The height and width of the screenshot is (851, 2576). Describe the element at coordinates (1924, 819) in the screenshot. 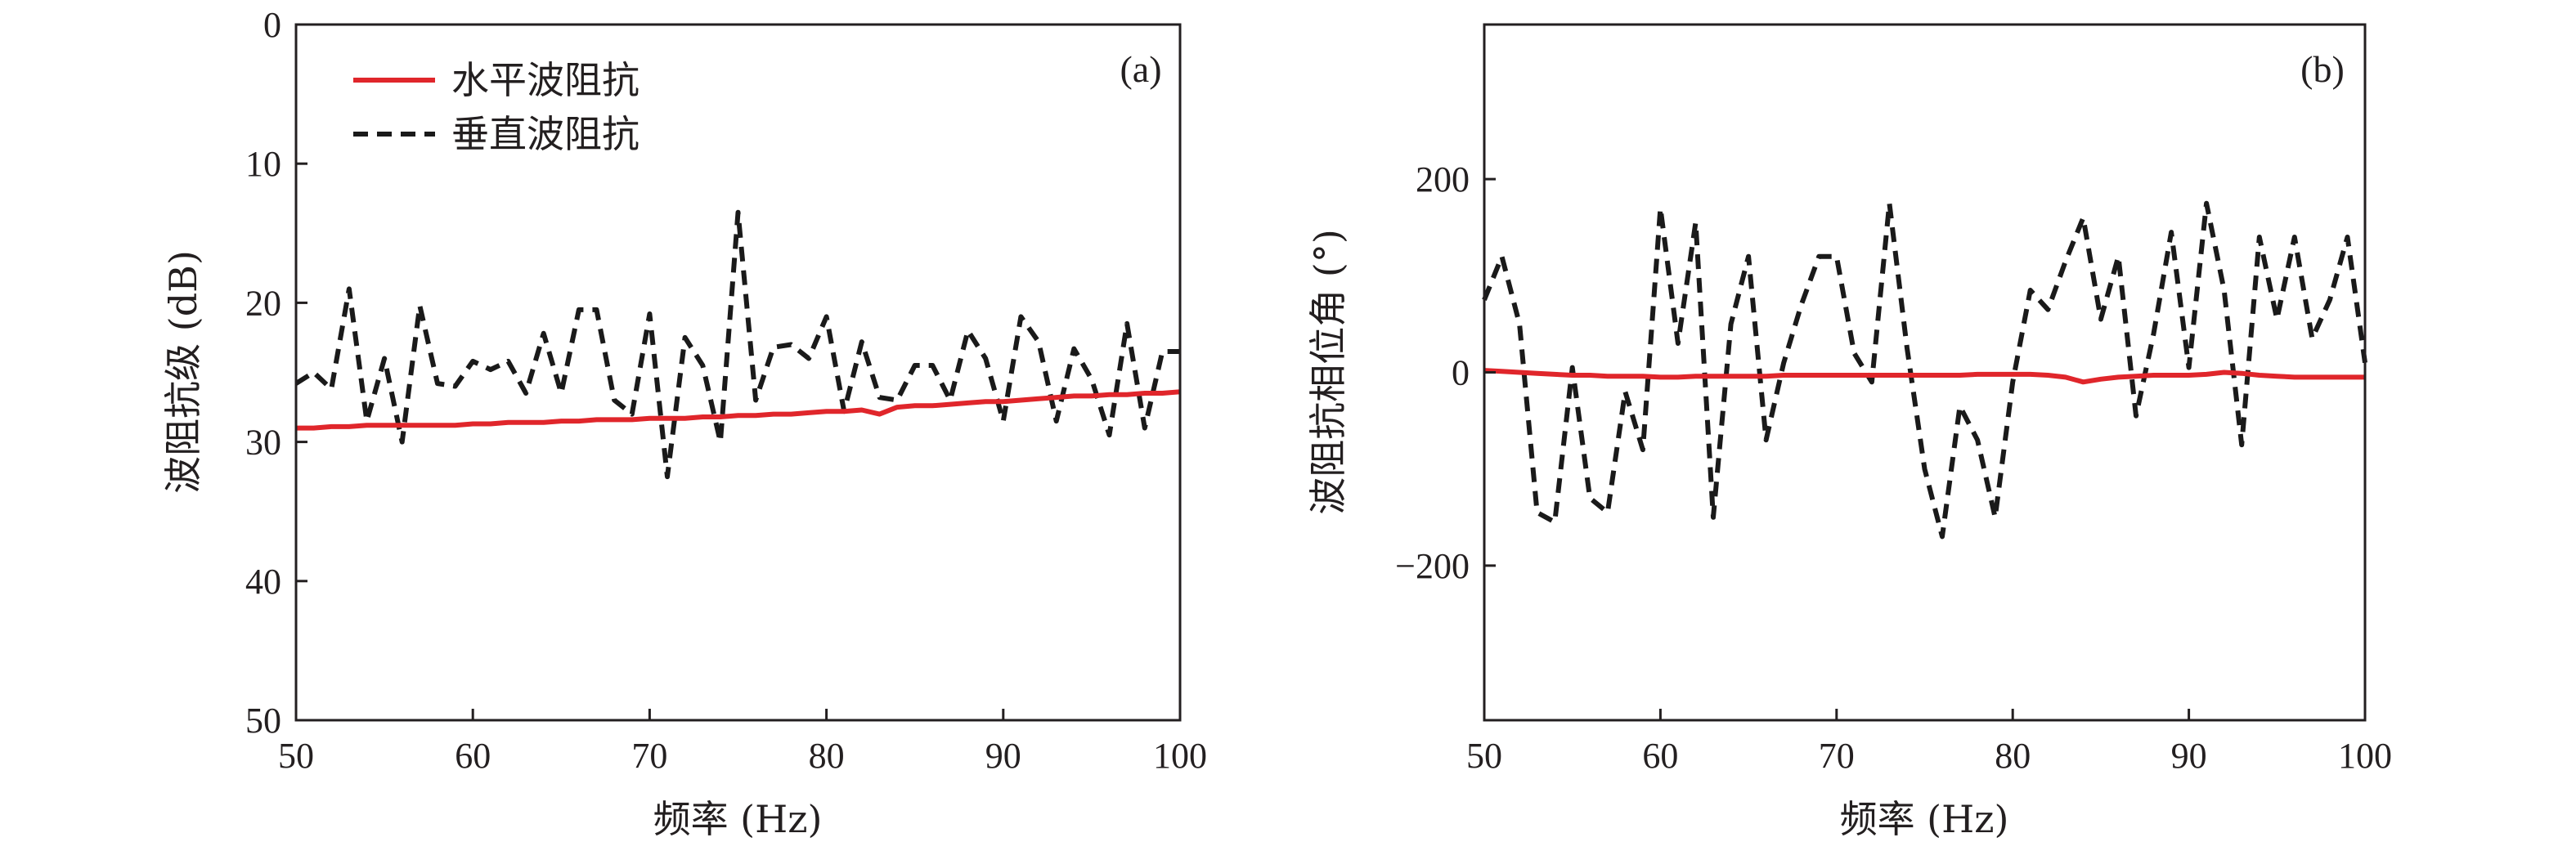

I see `panel-b-x-axis-title: 频率 (Hz)` at that location.